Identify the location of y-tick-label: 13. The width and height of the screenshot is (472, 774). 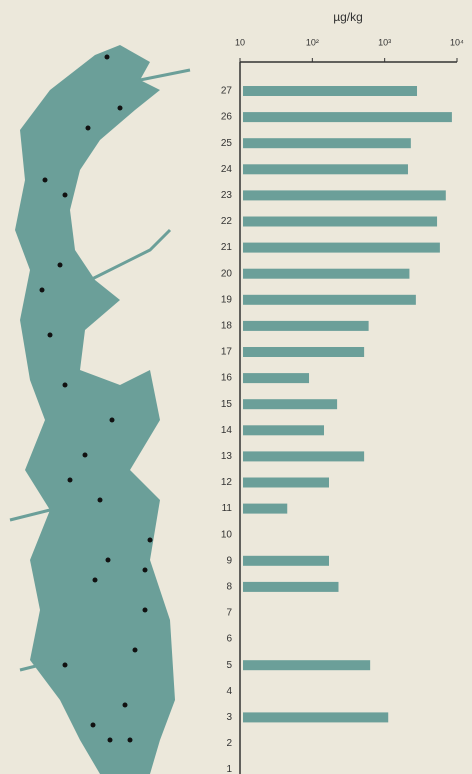
(227, 456).